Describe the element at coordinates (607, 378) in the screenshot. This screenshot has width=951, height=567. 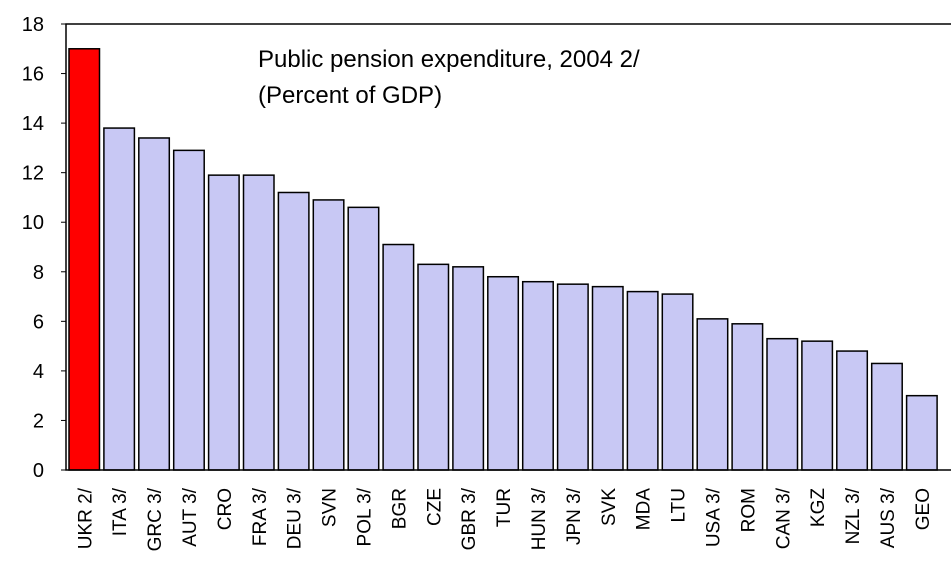
I see `bar-svk` at that location.